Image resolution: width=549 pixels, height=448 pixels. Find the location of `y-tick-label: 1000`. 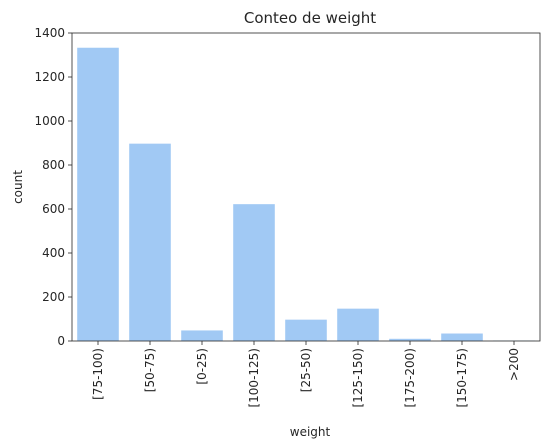

y-tick-label: 1000 is located at coordinates (49, 121).